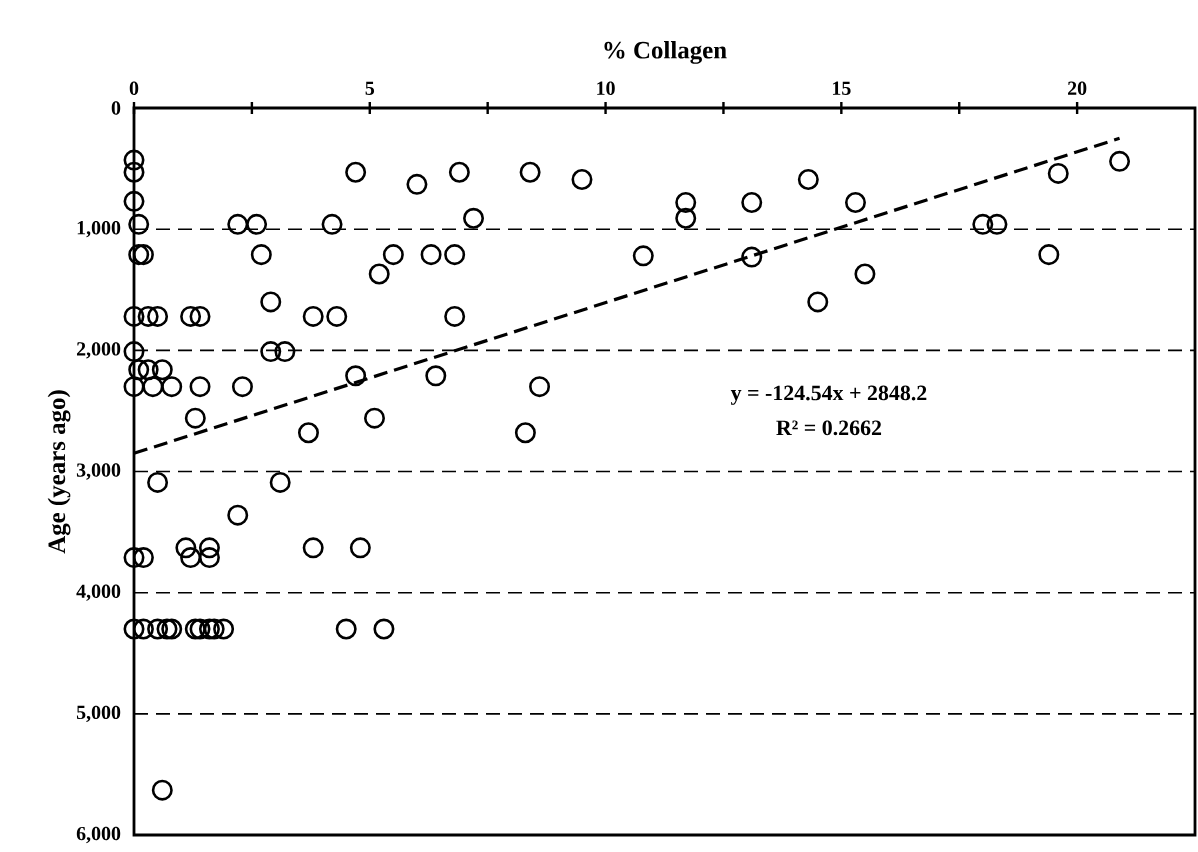  I want to click on y-tick-label: 6,000, so click(98, 835).